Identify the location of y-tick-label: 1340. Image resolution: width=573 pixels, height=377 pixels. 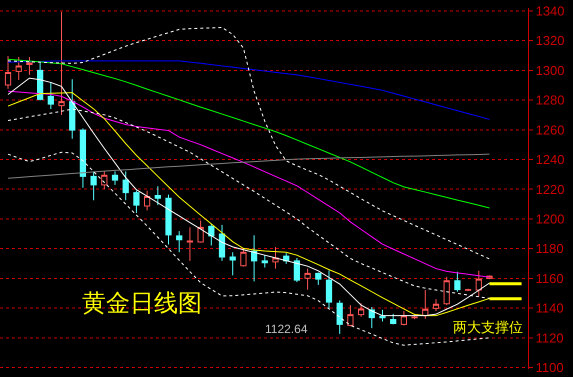
(550, 11).